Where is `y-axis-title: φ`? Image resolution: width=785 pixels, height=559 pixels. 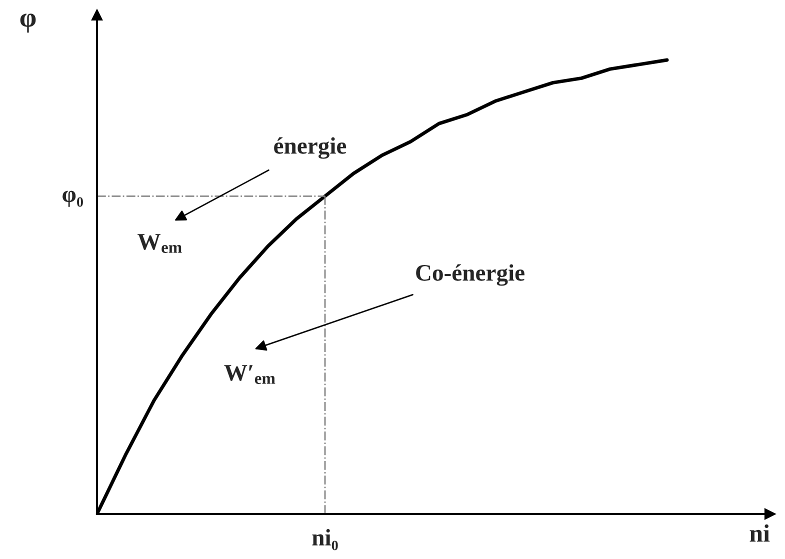 y-axis-title: φ is located at coordinates (28, 23).